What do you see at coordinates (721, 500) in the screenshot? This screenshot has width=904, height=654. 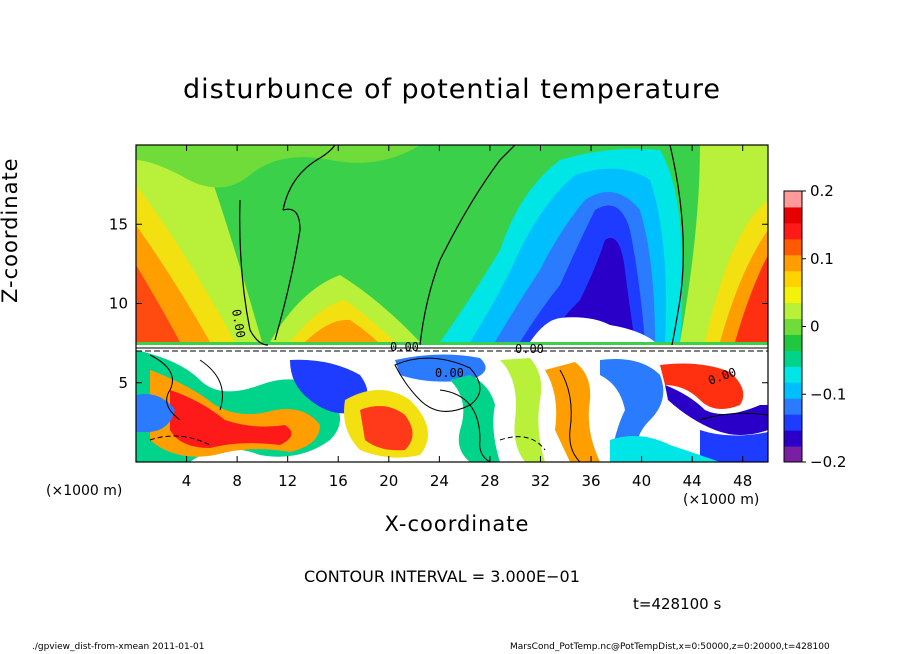 I see `x-axis-unit: (×1000 m)` at bounding box center [721, 500].